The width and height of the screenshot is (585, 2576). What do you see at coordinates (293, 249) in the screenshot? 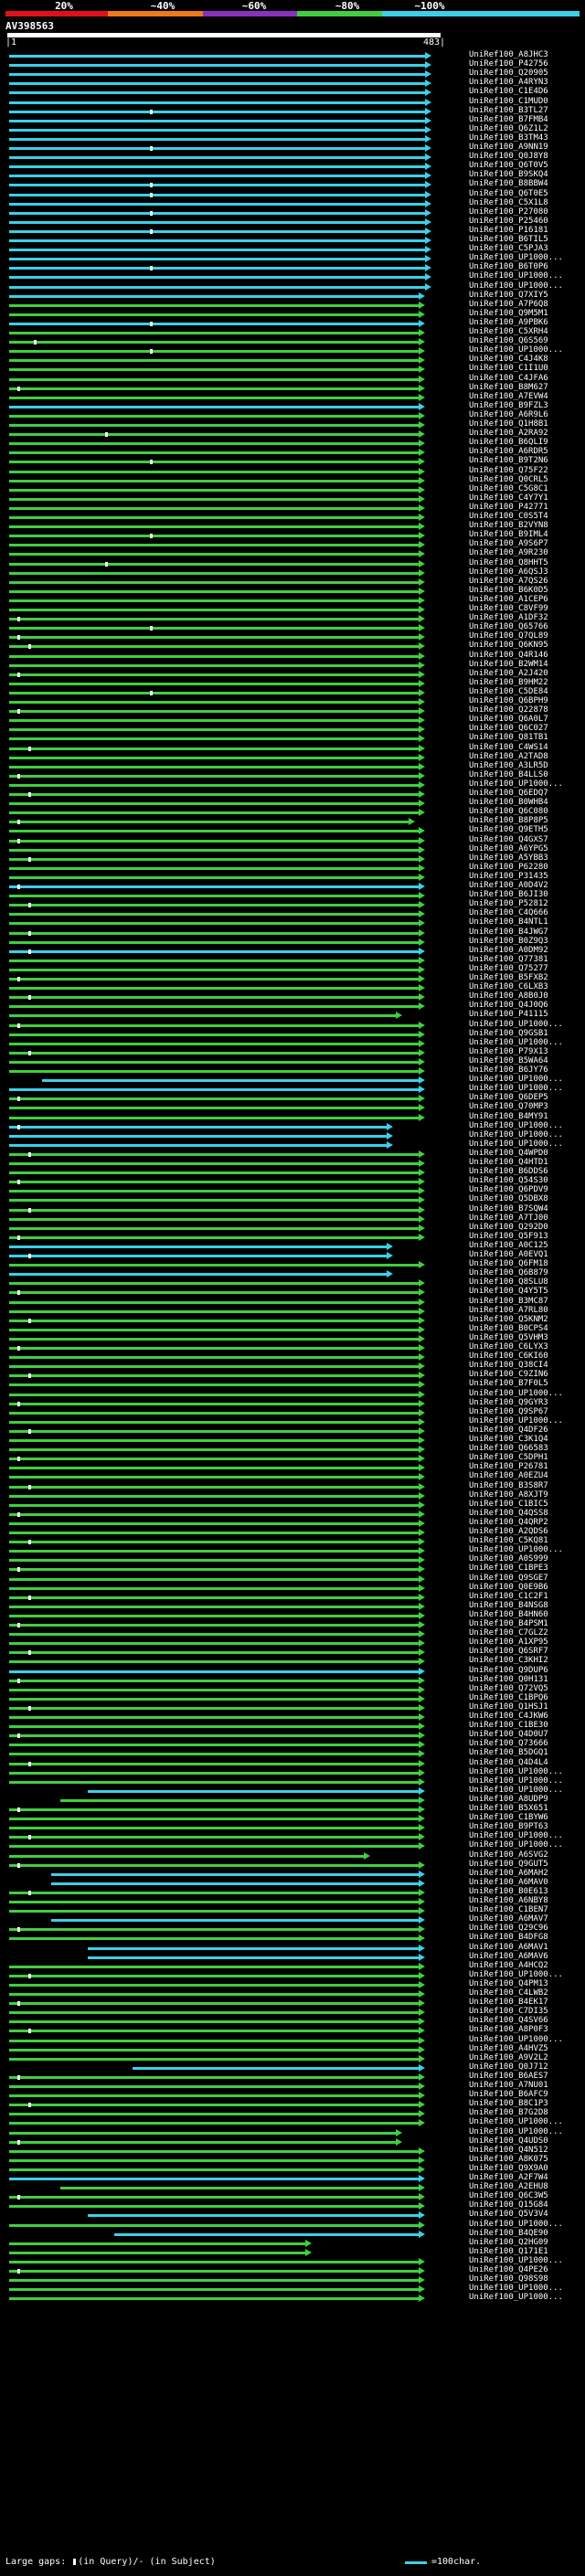
I see `hit-row: UniRef100_C5PJA3` at bounding box center [293, 249].